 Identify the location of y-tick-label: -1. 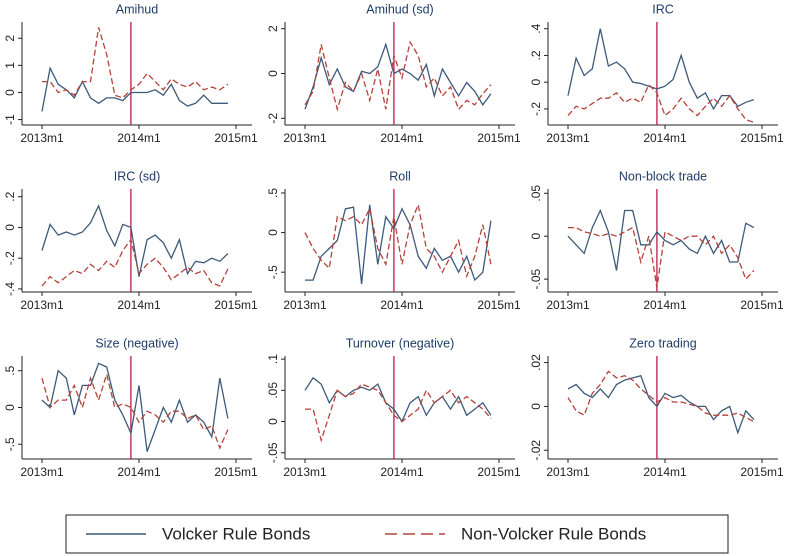
(10, 119).